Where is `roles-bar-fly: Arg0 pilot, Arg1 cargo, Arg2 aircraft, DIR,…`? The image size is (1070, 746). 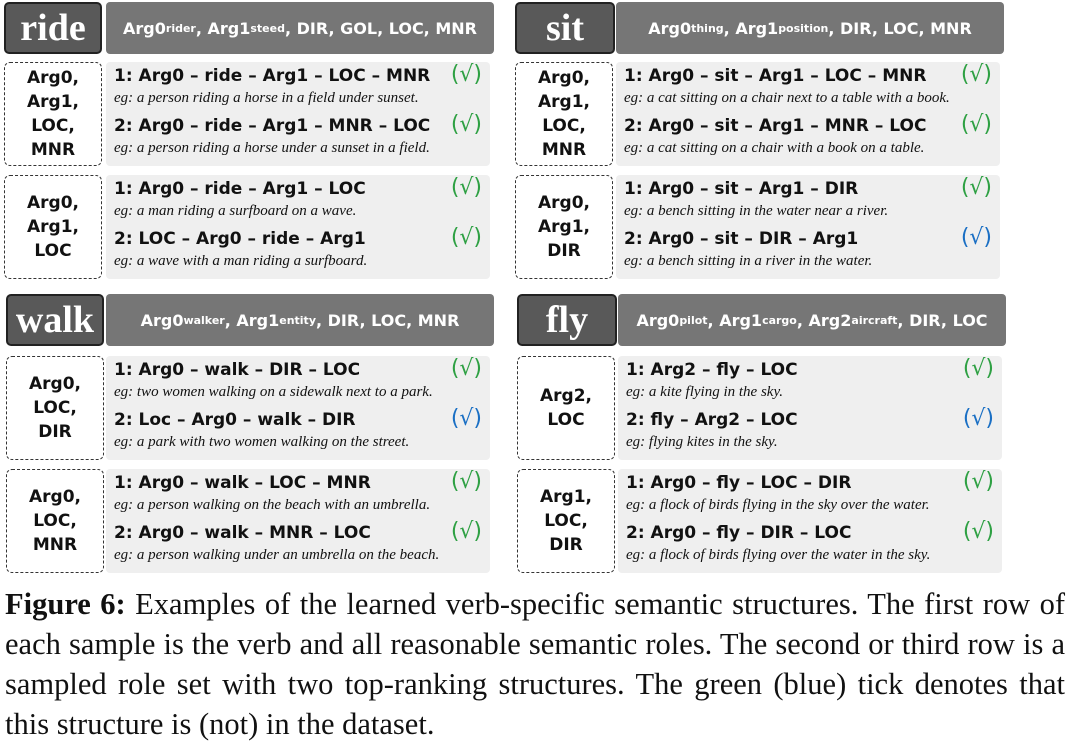
roles-bar-fly: Arg0 pilot, Arg1 cargo, Arg2 aircraft, DIR,… is located at coordinates (812, 320).